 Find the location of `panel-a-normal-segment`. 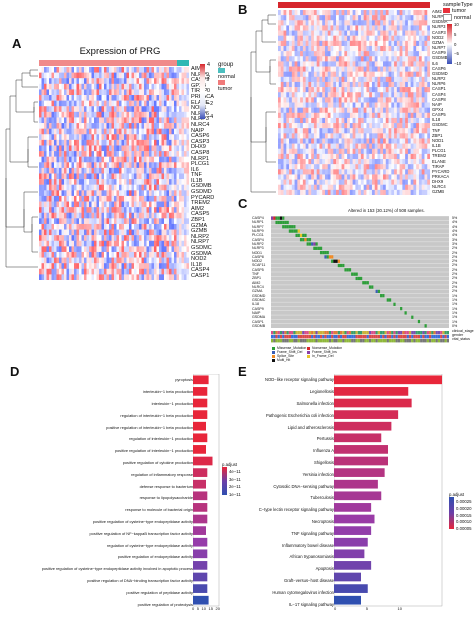

panel-a-normal-segment is located at coordinates (183, 63).